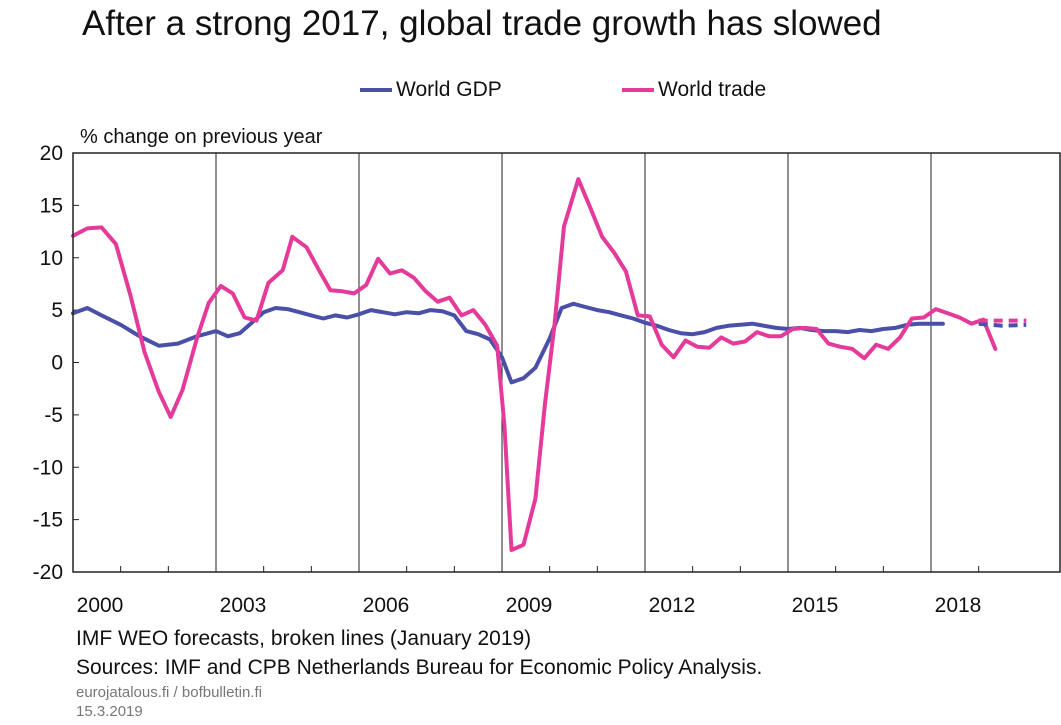 This screenshot has height=725, width=1061. What do you see at coordinates (48, 520) in the screenshot?
I see `y-tick-label: -15` at bounding box center [48, 520].